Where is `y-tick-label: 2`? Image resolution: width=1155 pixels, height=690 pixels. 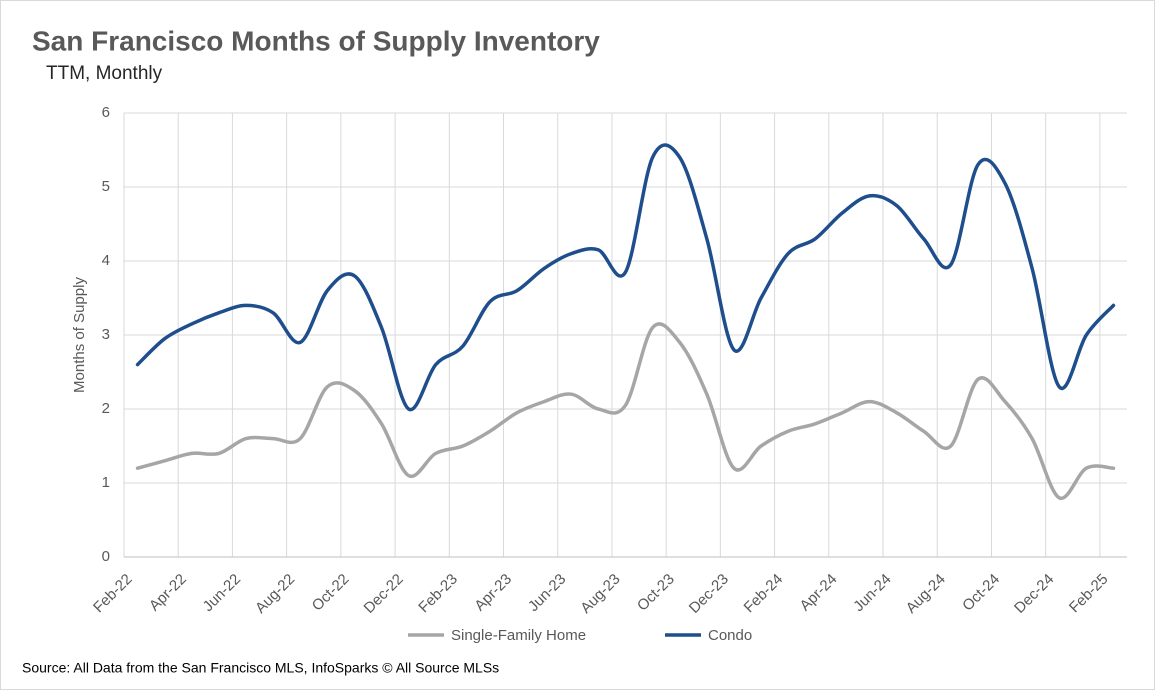 y-tick-label: 2 is located at coordinates (106, 408).